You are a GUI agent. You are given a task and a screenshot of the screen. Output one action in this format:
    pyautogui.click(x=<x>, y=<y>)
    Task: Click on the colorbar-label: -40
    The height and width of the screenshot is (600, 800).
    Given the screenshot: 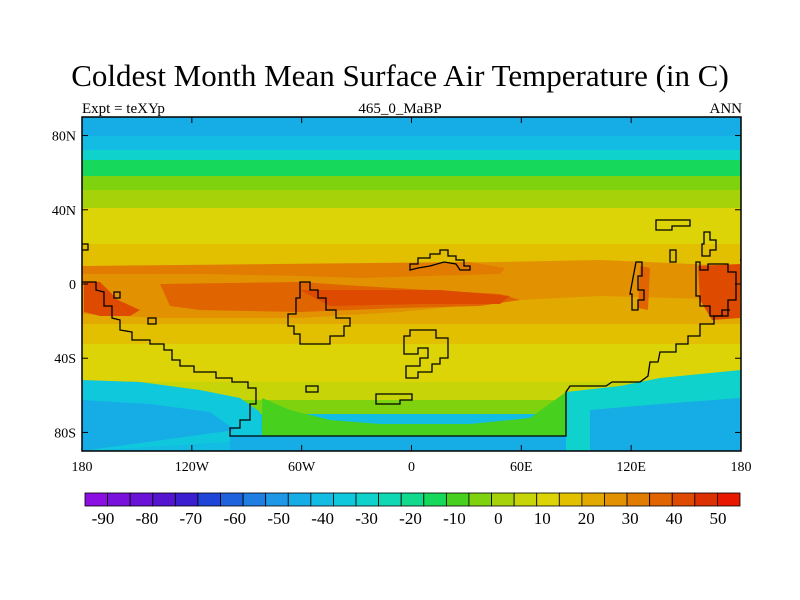 What is the action you would take?
    pyautogui.click(x=322, y=518)
    